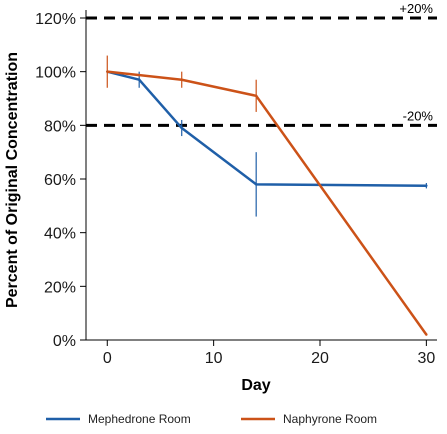 The width and height of the screenshot is (447, 434). Describe the element at coordinates (139, 419) in the screenshot. I see `legend-label: Mephedrone Room` at that location.